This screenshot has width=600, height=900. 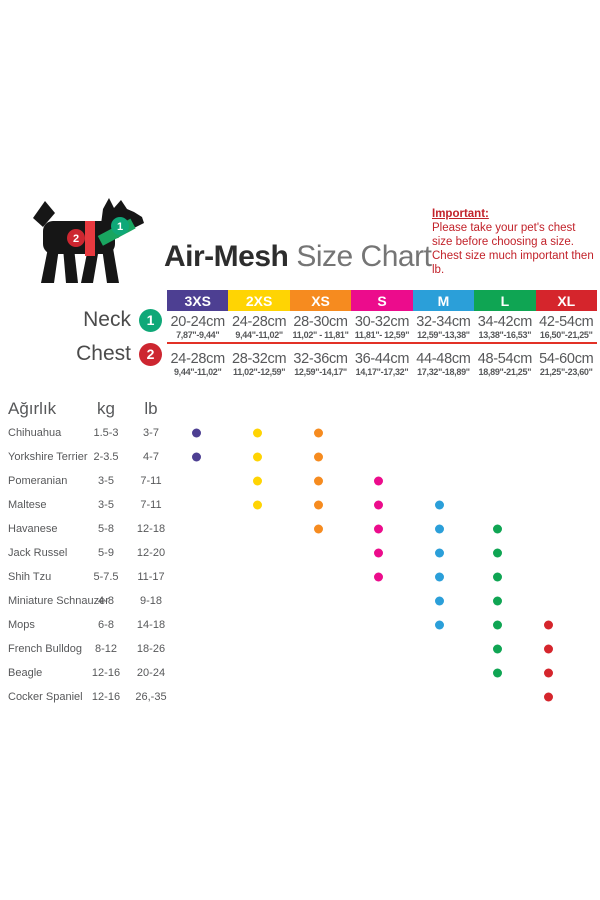 I want to click on breed-row: Chihuahua 1.5-3 3-7, so click(x=300, y=433).